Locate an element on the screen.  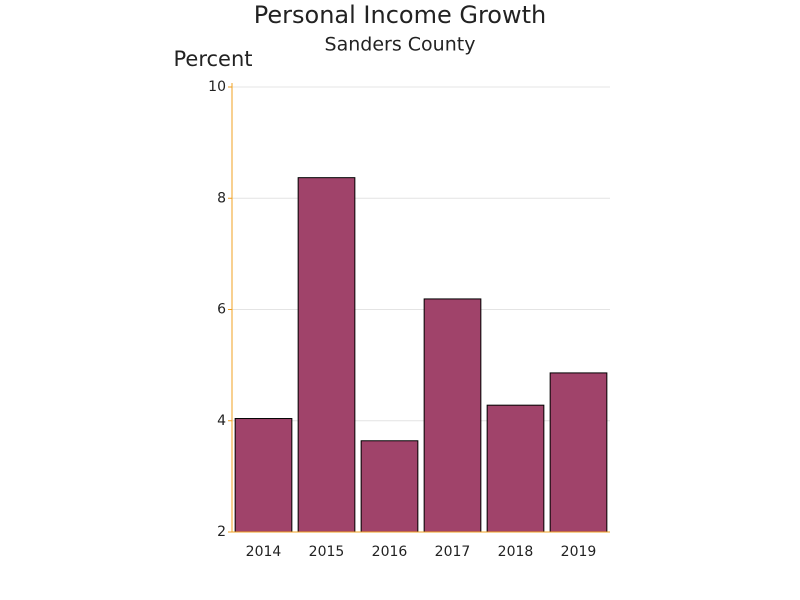
x-tick-label: 2016 is located at coordinates (390, 552).